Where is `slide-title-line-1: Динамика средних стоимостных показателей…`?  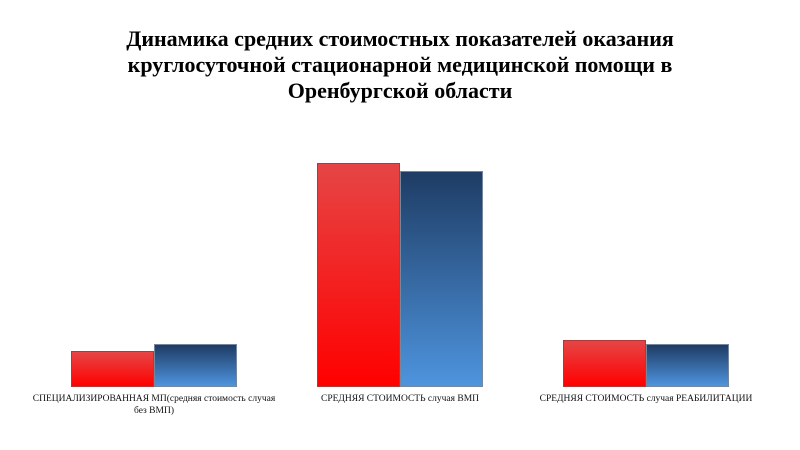 slide-title-line-1: Динамика средних стоимостных показателей… is located at coordinates (400, 38).